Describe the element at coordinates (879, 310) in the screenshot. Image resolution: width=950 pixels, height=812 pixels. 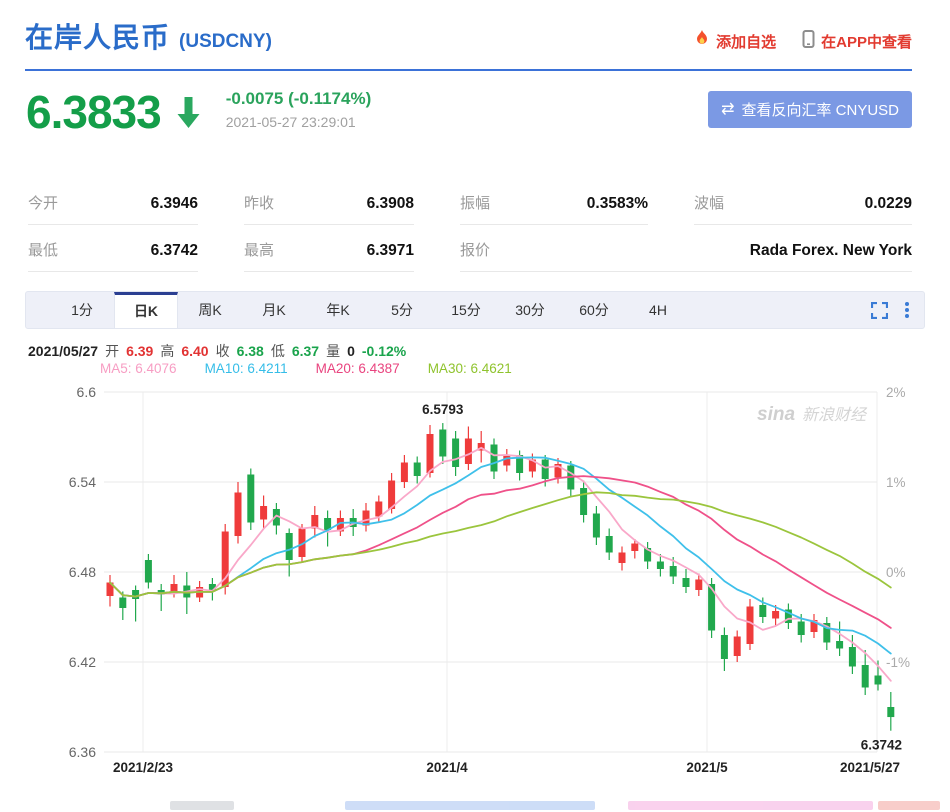
I see `fullscreen-icon` at that location.